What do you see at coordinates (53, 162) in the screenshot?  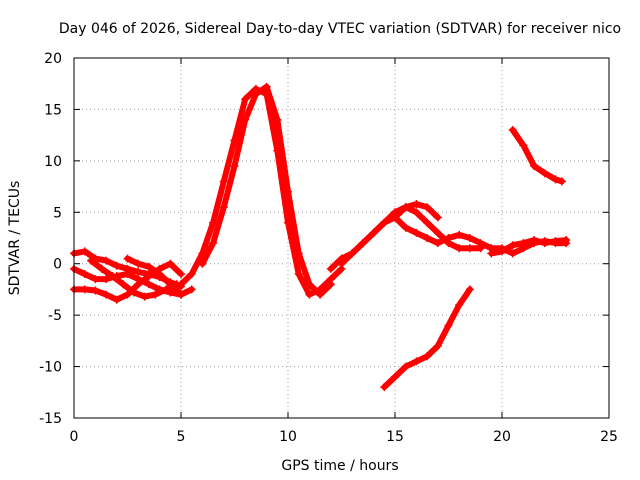 I see `y-tick-label: 10` at bounding box center [53, 162].